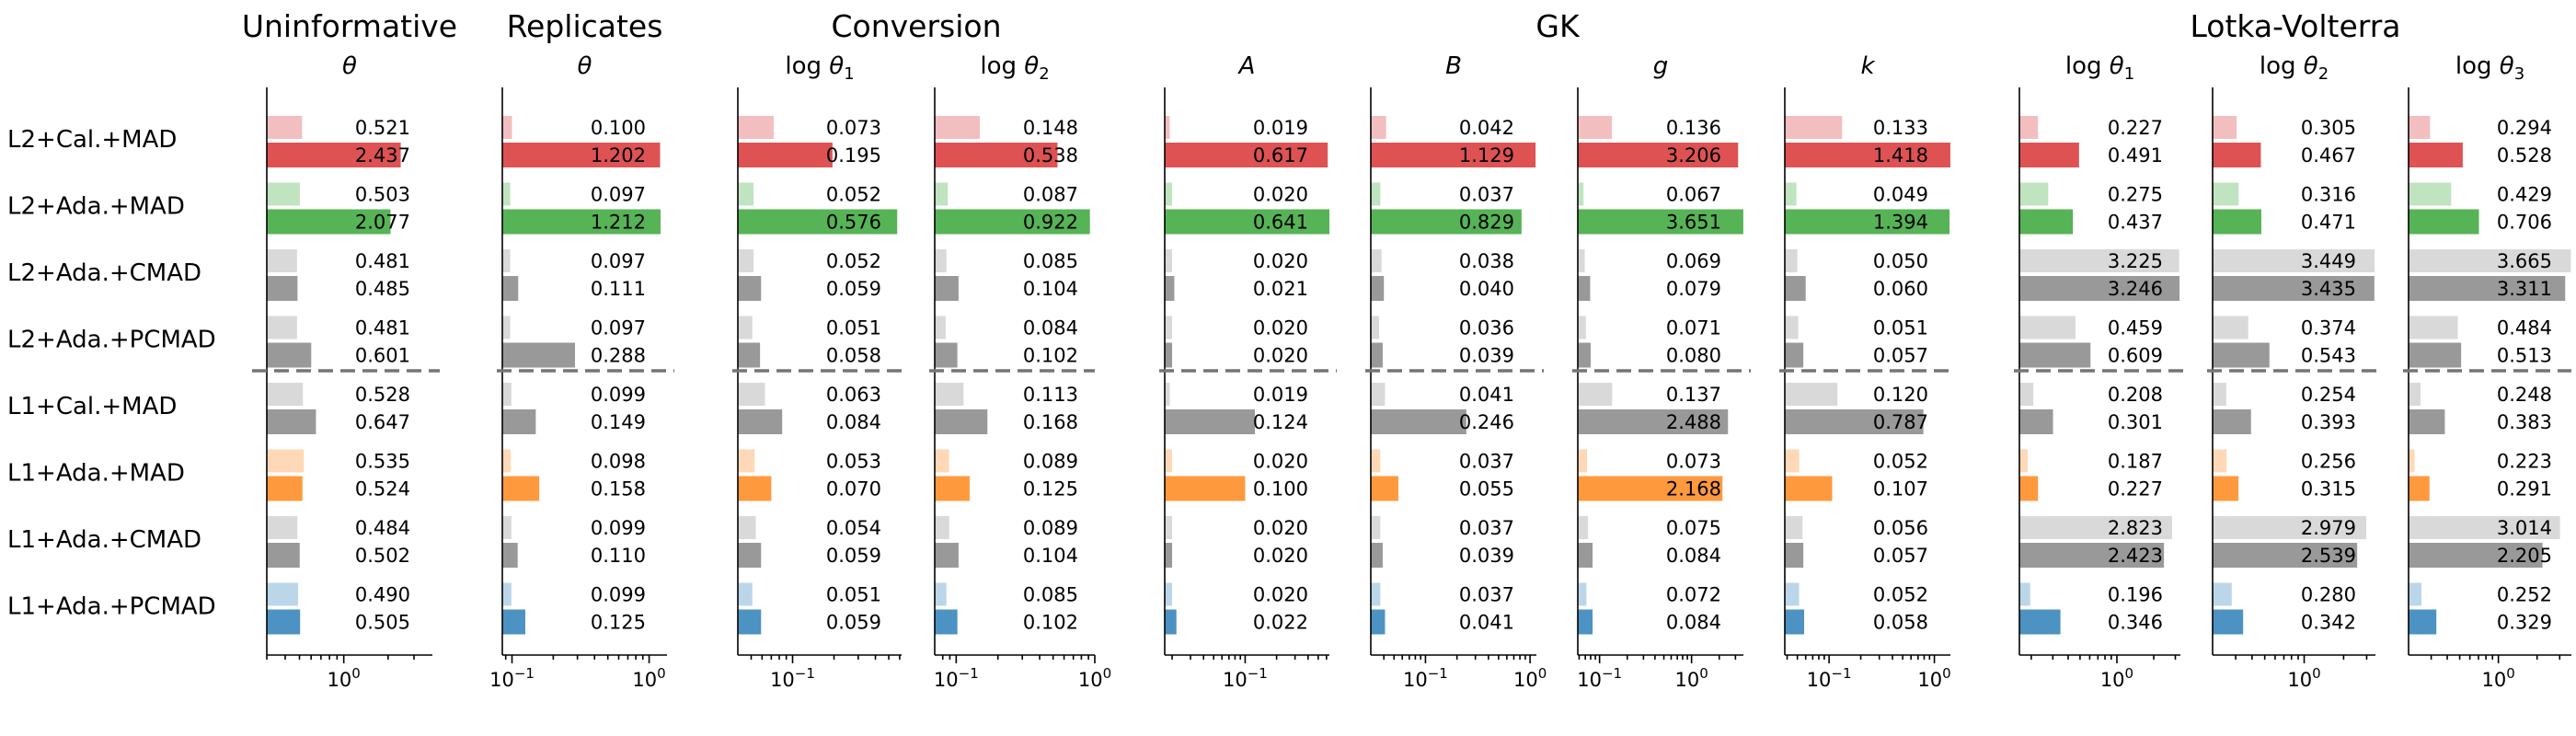  What do you see at coordinates (2294, 68) in the screenshot?
I see `panel-title: log θ2` at bounding box center [2294, 68].